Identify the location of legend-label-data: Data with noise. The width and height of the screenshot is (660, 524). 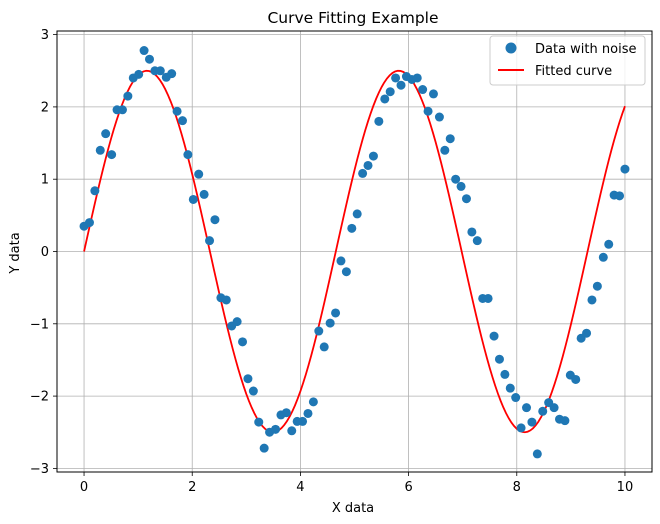
(585, 49).